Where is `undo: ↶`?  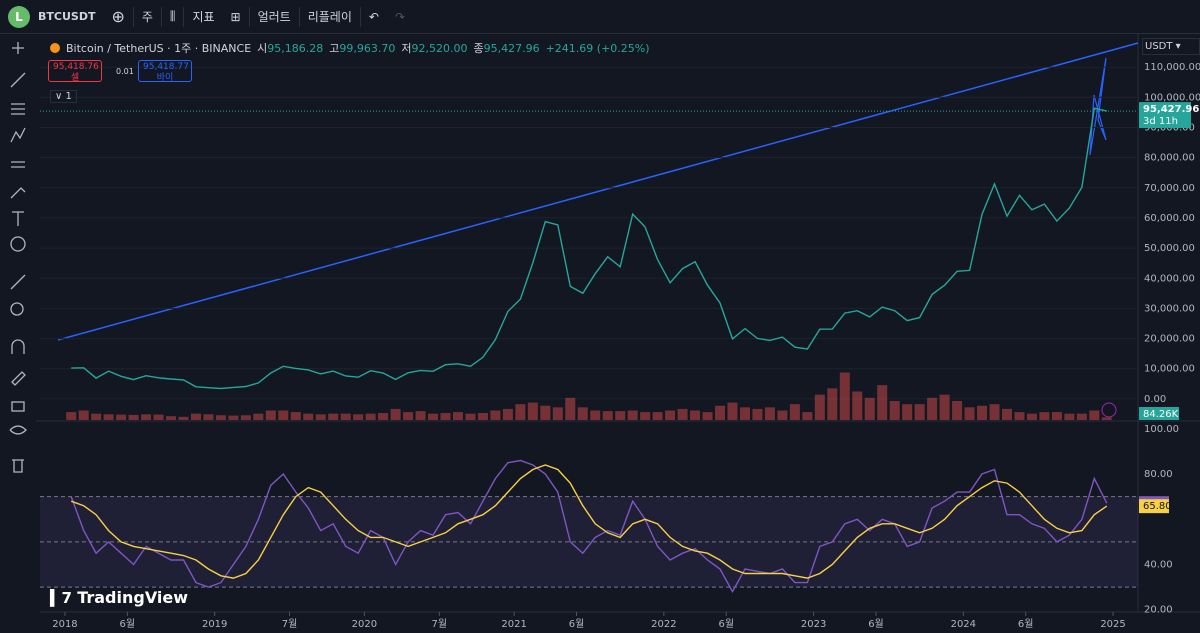
undo: ↶ is located at coordinates (373, 16).